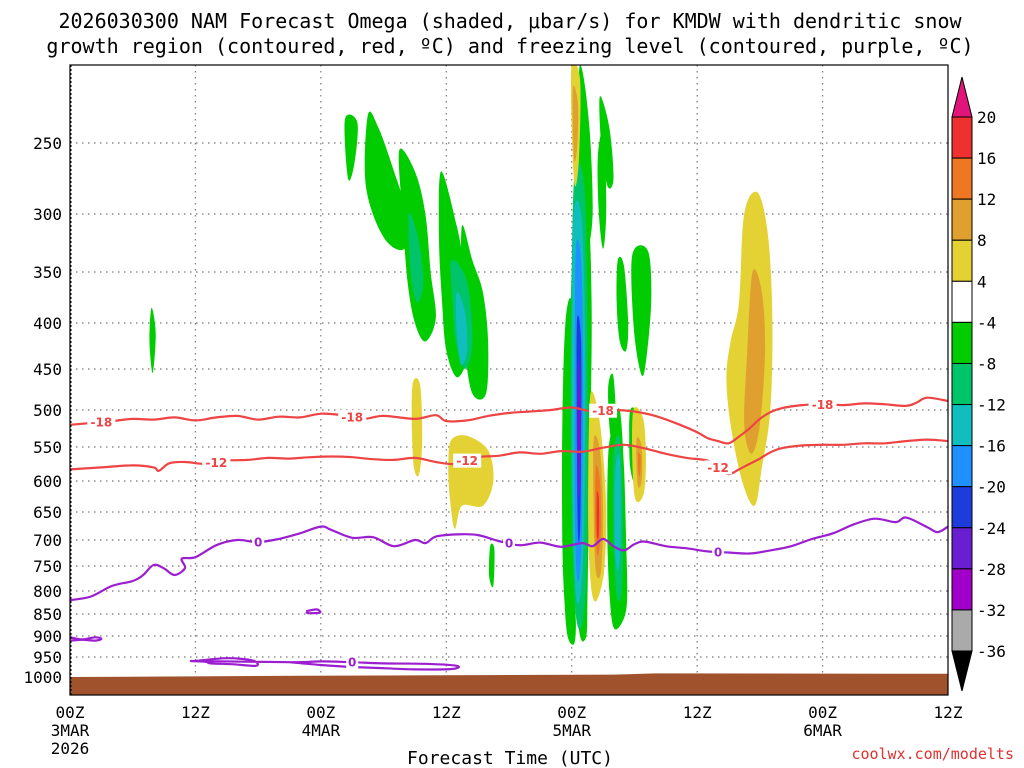 Image resolution: width=1024 pixels, height=768 pixels. I want to click on y-tick-label: 800, so click(47, 591).